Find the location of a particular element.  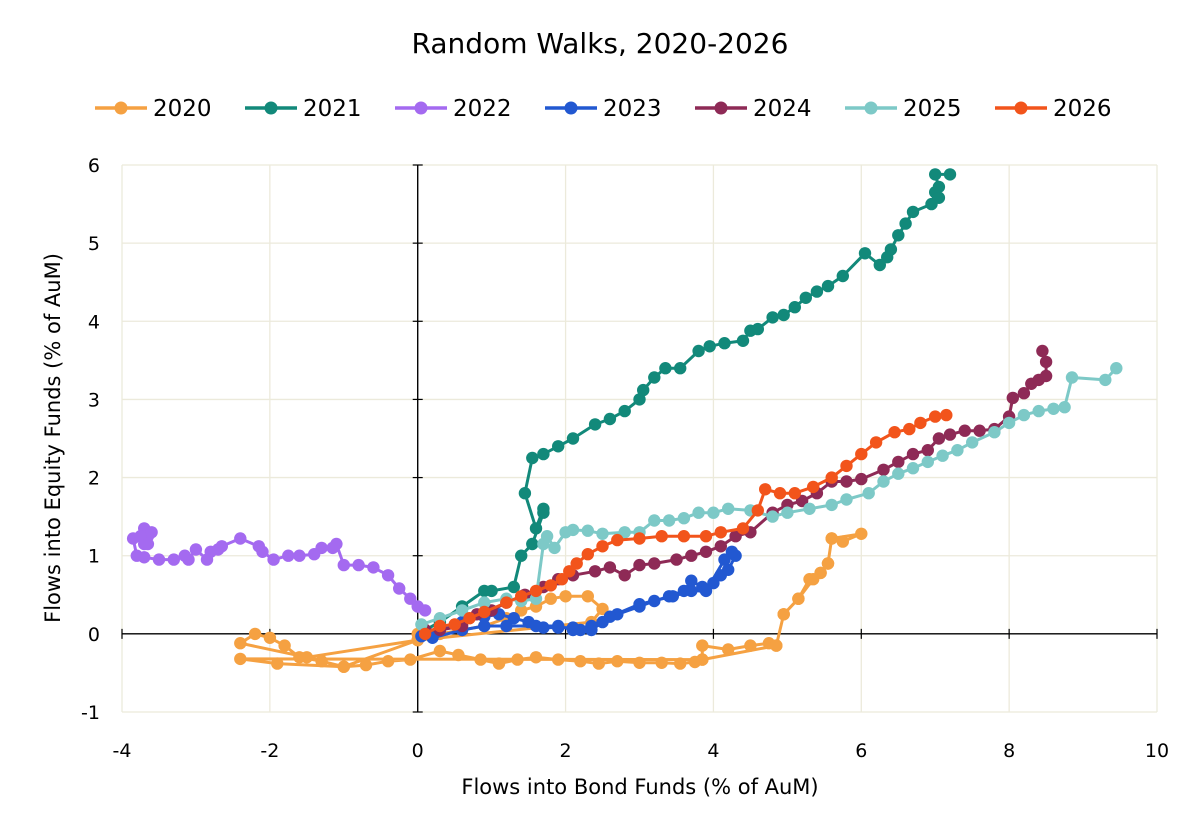

legend-label: 2022 is located at coordinates (482, 109).